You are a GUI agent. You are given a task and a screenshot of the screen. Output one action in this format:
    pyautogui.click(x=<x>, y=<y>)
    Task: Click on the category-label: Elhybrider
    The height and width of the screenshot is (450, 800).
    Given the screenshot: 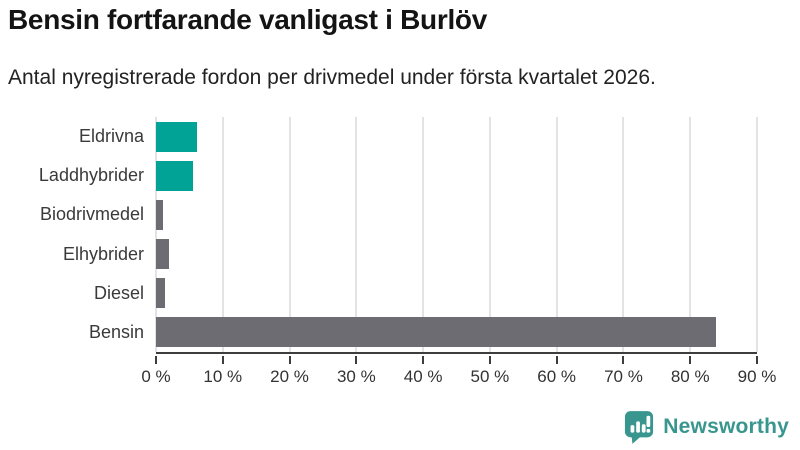 What is the action you would take?
    pyautogui.click(x=103, y=253)
    